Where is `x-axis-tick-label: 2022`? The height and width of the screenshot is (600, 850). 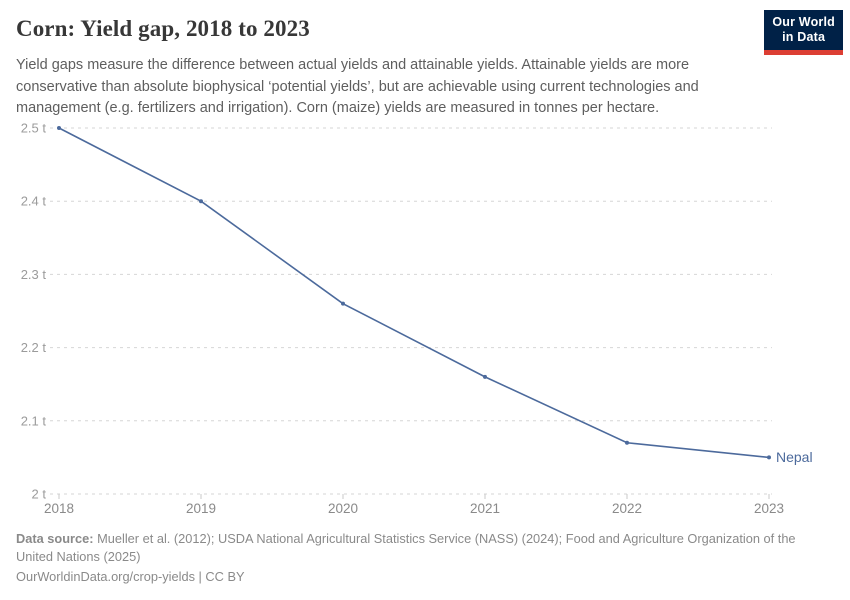 x-axis-tick-label: 2022 is located at coordinates (627, 508).